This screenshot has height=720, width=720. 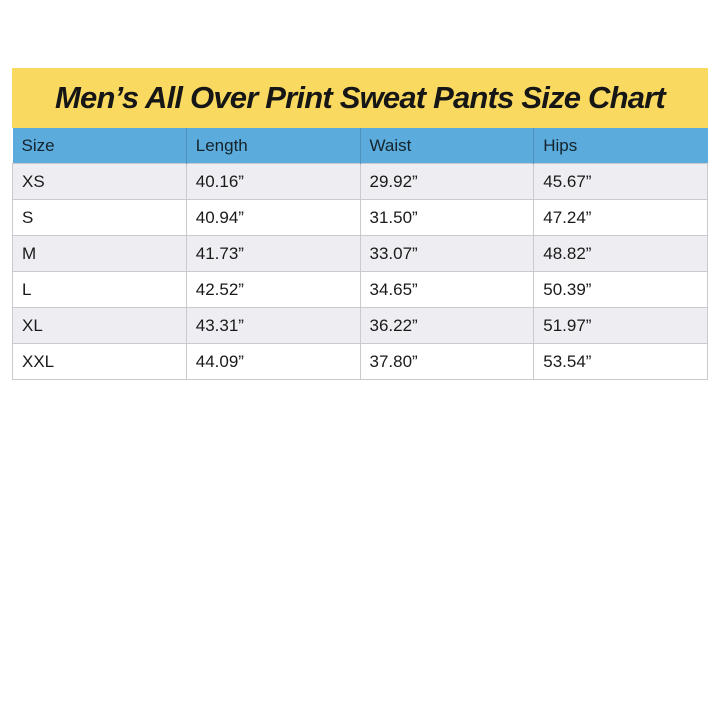 I want to click on cell-waist: 34.65”, so click(x=447, y=289).